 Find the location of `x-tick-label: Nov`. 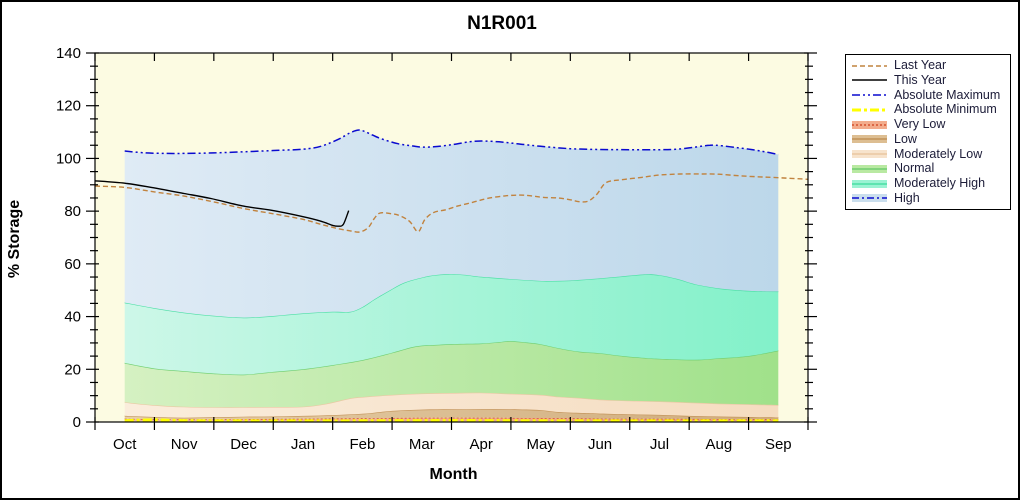

x-tick-label: Nov is located at coordinates (184, 444).